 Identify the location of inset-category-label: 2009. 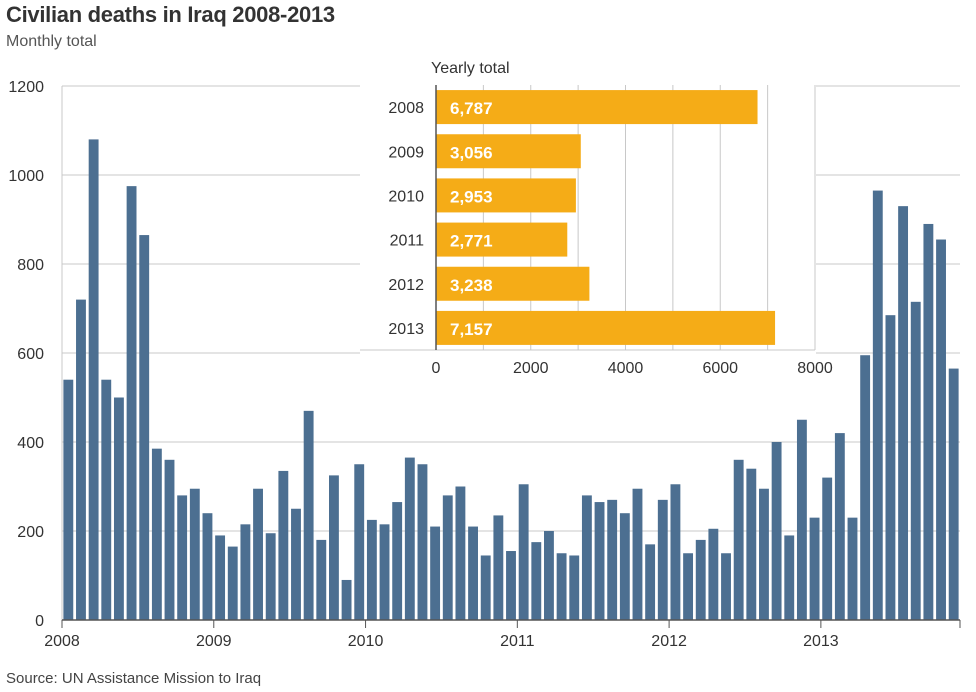
(406, 152).